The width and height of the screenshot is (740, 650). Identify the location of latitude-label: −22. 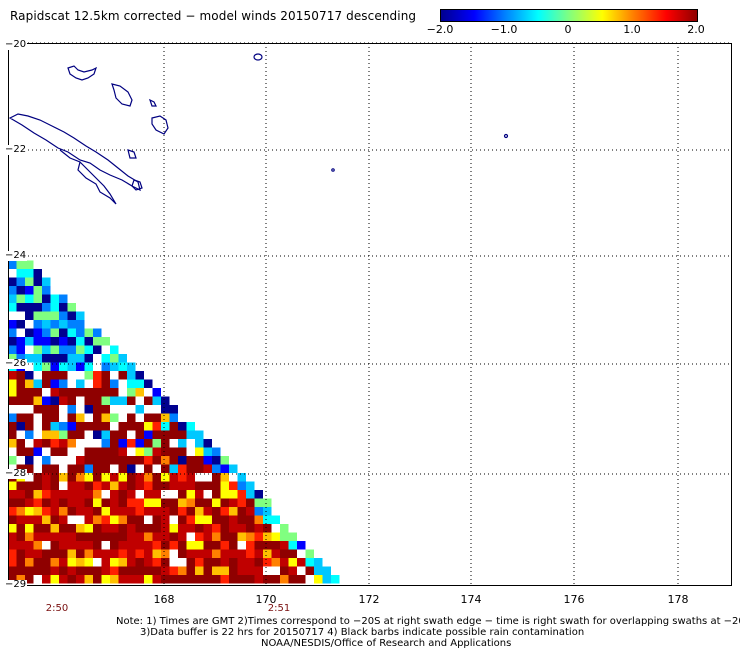
(16, 149).